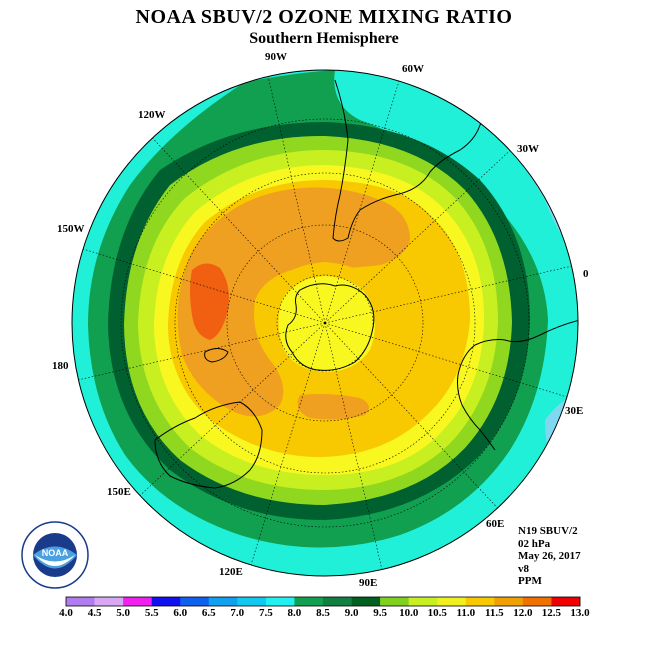 The width and height of the screenshot is (648, 648). I want to click on lon-label-180: 180, so click(60, 366).